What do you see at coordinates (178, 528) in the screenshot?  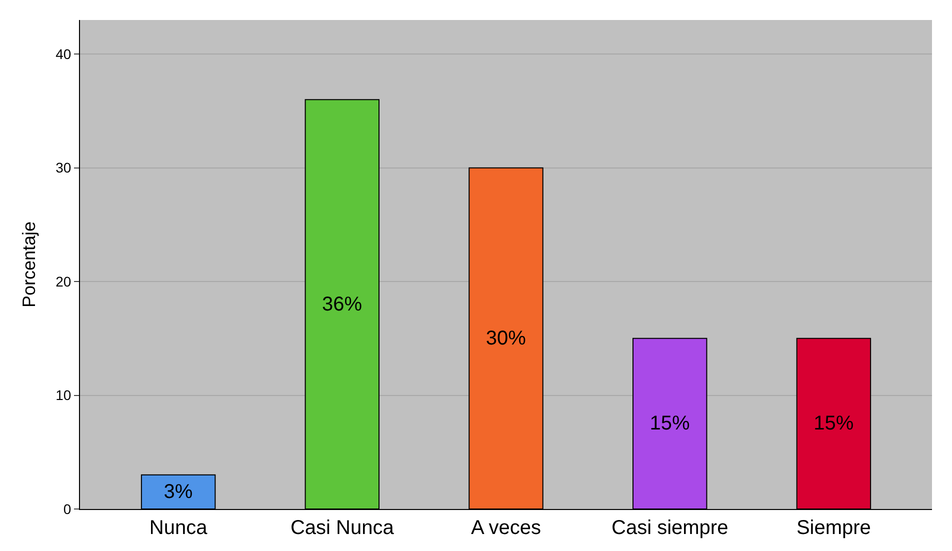 I see `x-tick-label: Nunca` at bounding box center [178, 528].